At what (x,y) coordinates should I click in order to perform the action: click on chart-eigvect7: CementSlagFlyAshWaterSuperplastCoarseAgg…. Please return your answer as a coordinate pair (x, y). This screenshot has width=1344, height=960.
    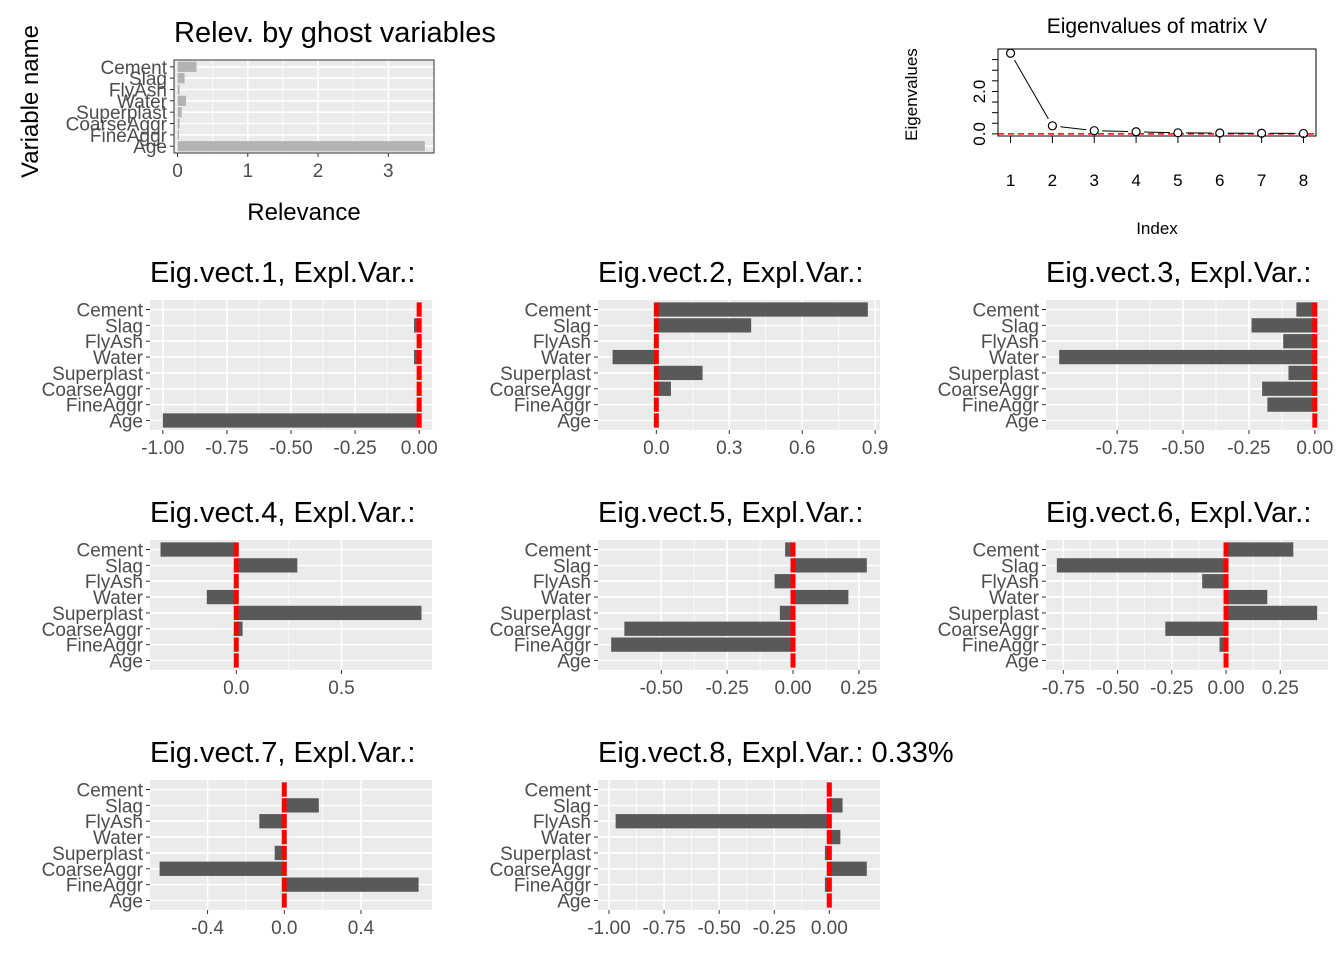
    Looking at the image, I should click on (237, 838).